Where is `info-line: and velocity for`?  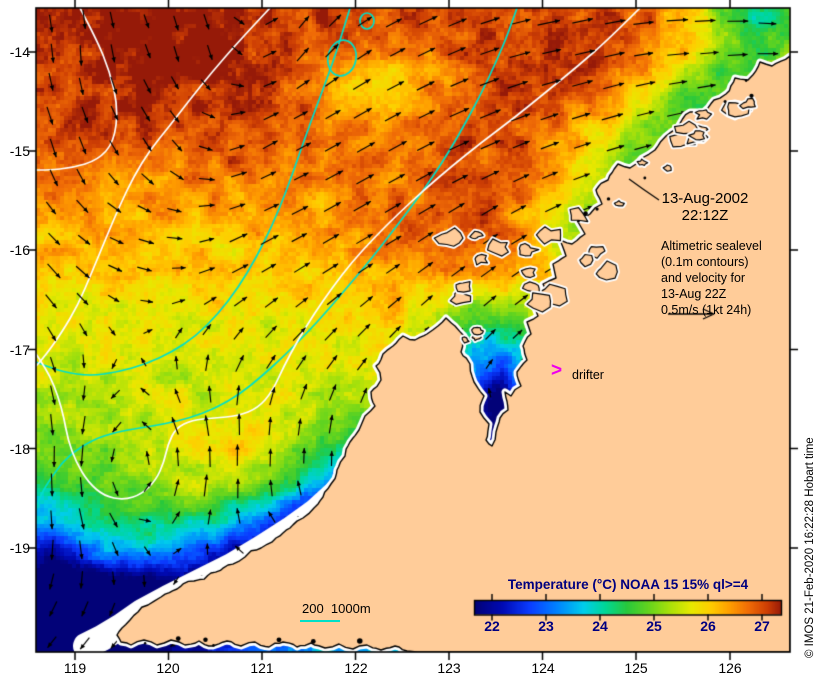 info-line: and velocity for is located at coordinates (703, 278).